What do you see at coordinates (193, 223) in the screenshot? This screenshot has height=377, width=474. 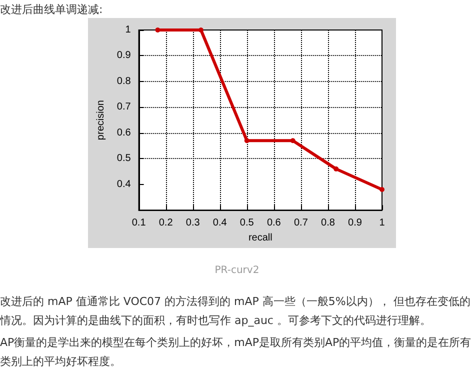 I see `x-tick-label: 0.3` at bounding box center [193, 223].